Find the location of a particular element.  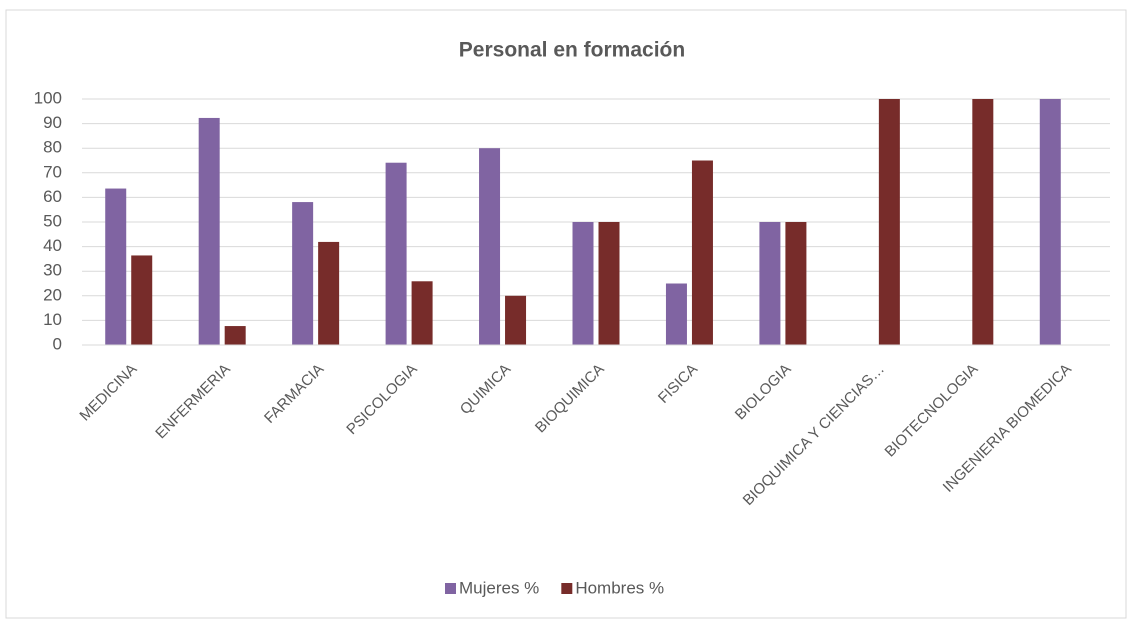

y-tick-label: 70 is located at coordinates (52, 171).